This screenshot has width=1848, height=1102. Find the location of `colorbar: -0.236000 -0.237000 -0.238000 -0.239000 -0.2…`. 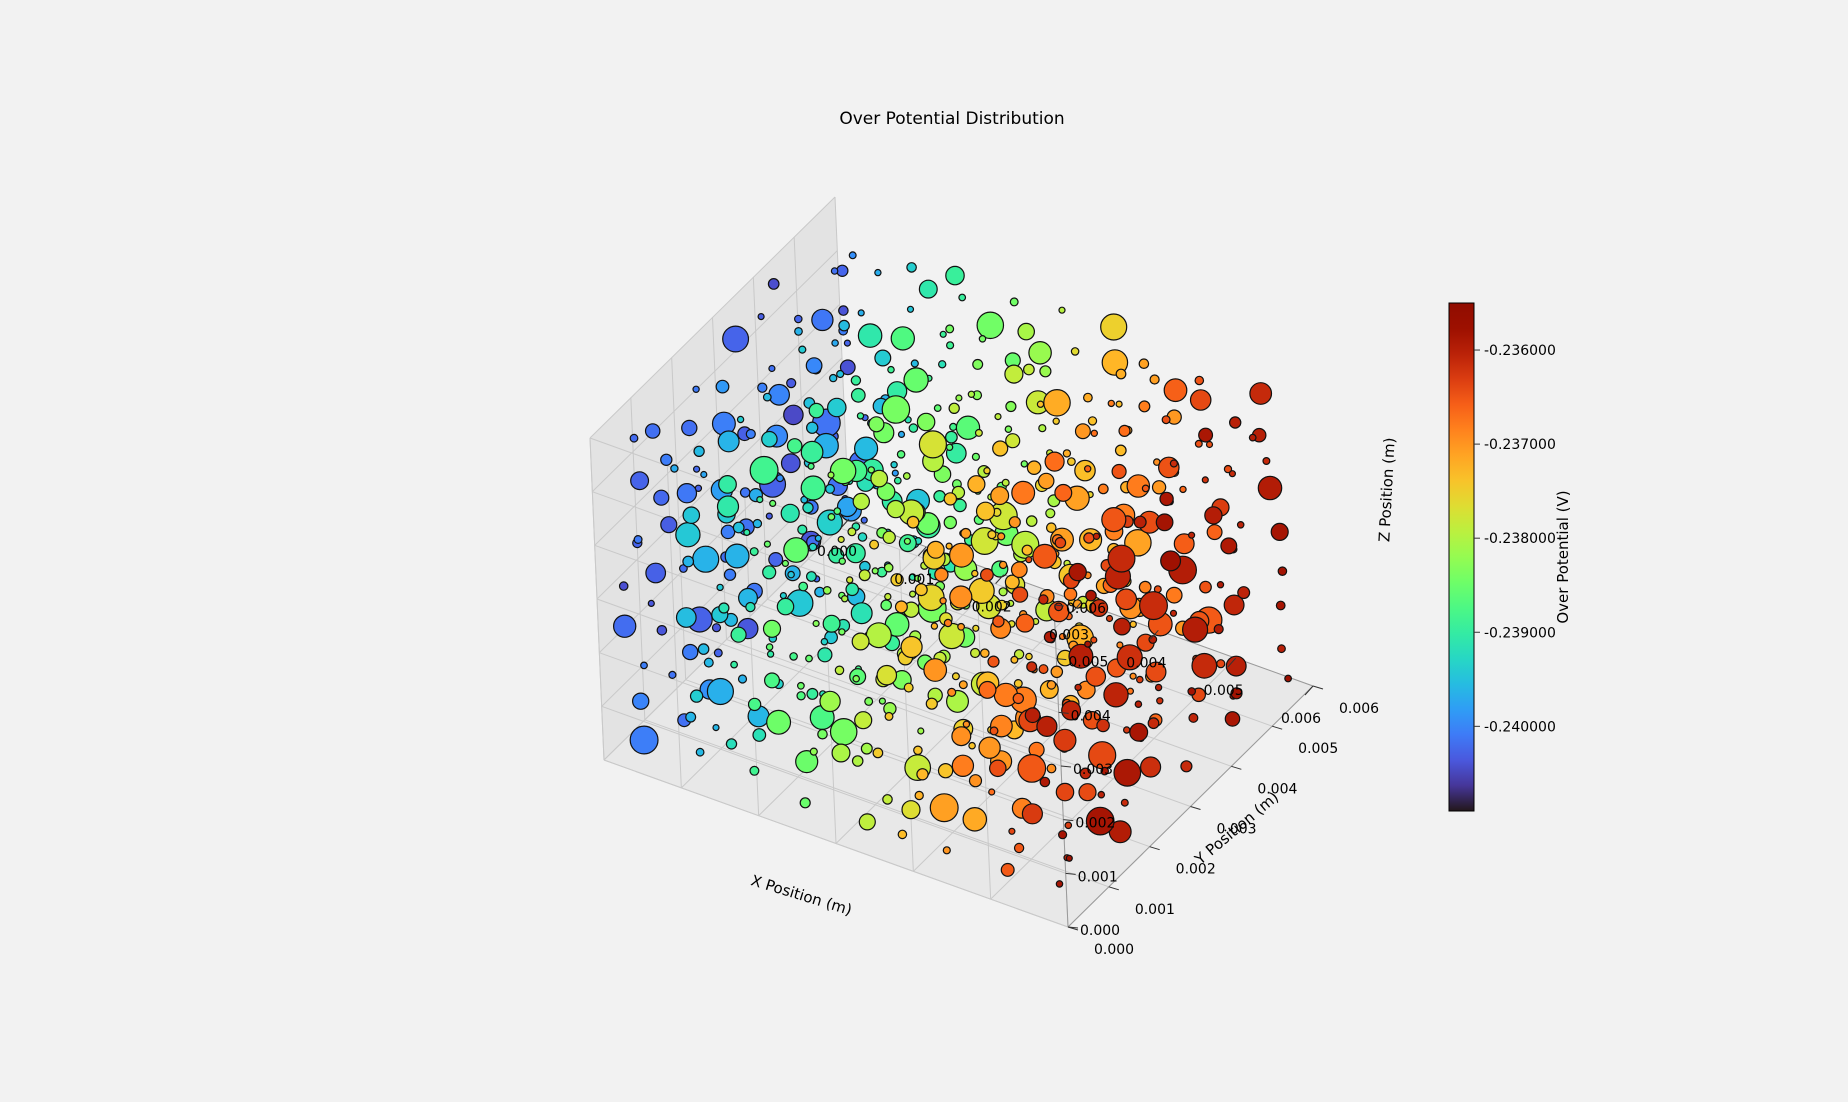

colorbar: -0.236000 -0.237000 -0.238000 -0.239000 -0.2… is located at coordinates (1510, 557).